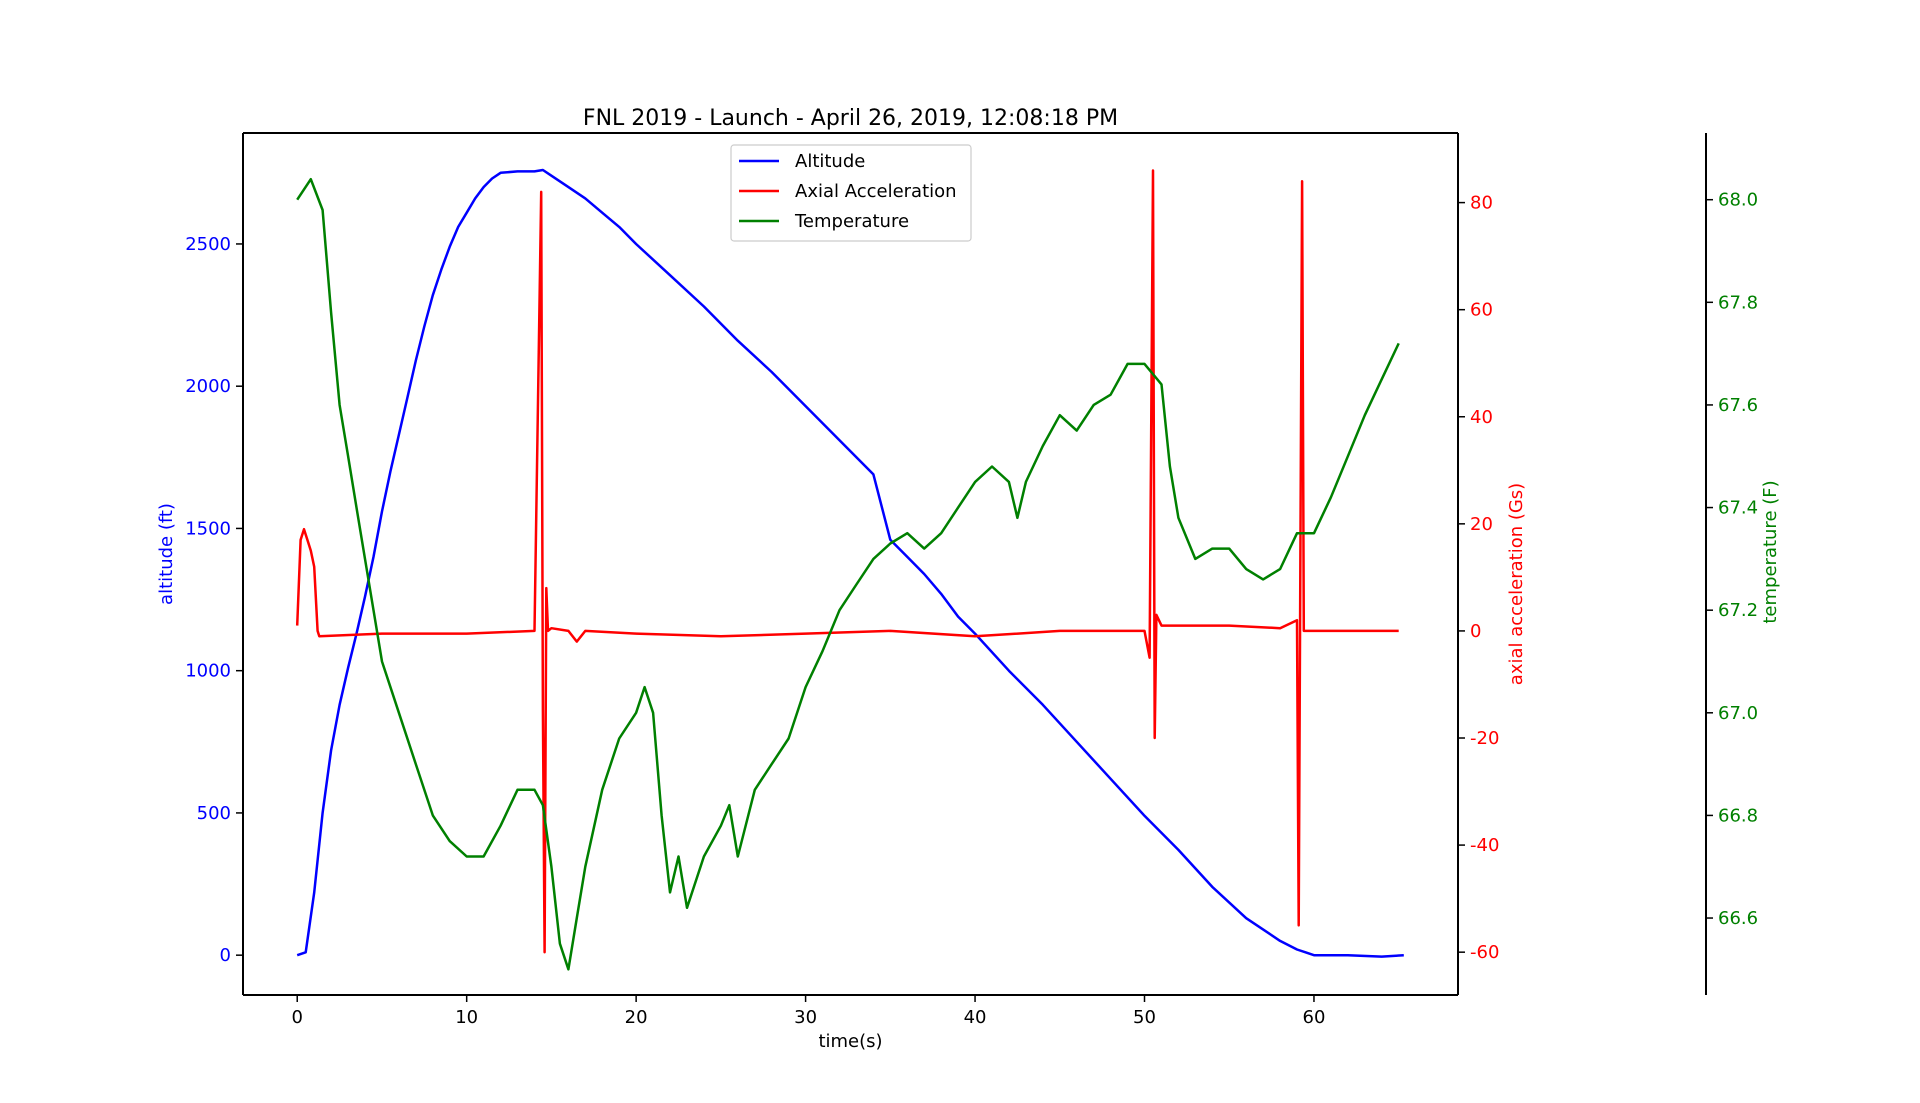 Image resolution: width=1920 pixels, height=1103 pixels. What do you see at coordinates (850, 1041) in the screenshot?
I see `x-axis-label: time(s)` at bounding box center [850, 1041].